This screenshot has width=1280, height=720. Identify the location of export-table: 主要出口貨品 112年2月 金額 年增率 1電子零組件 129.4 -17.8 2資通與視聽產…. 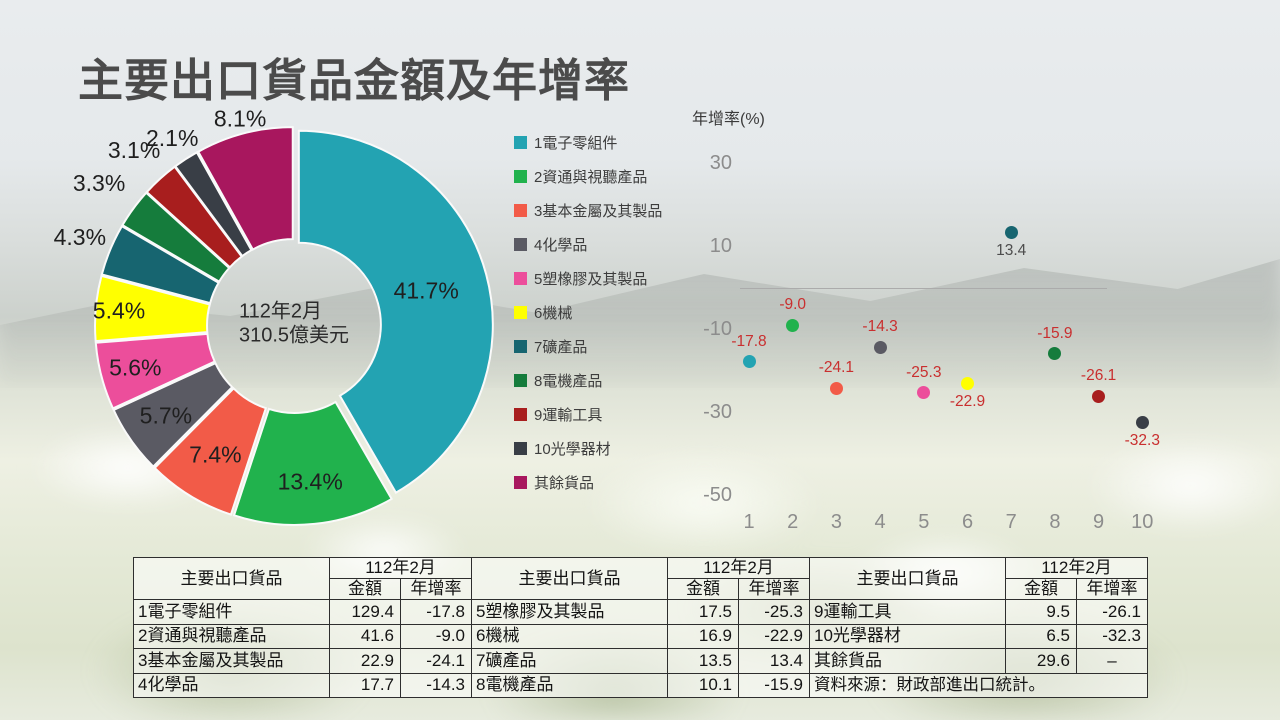
(302, 627).